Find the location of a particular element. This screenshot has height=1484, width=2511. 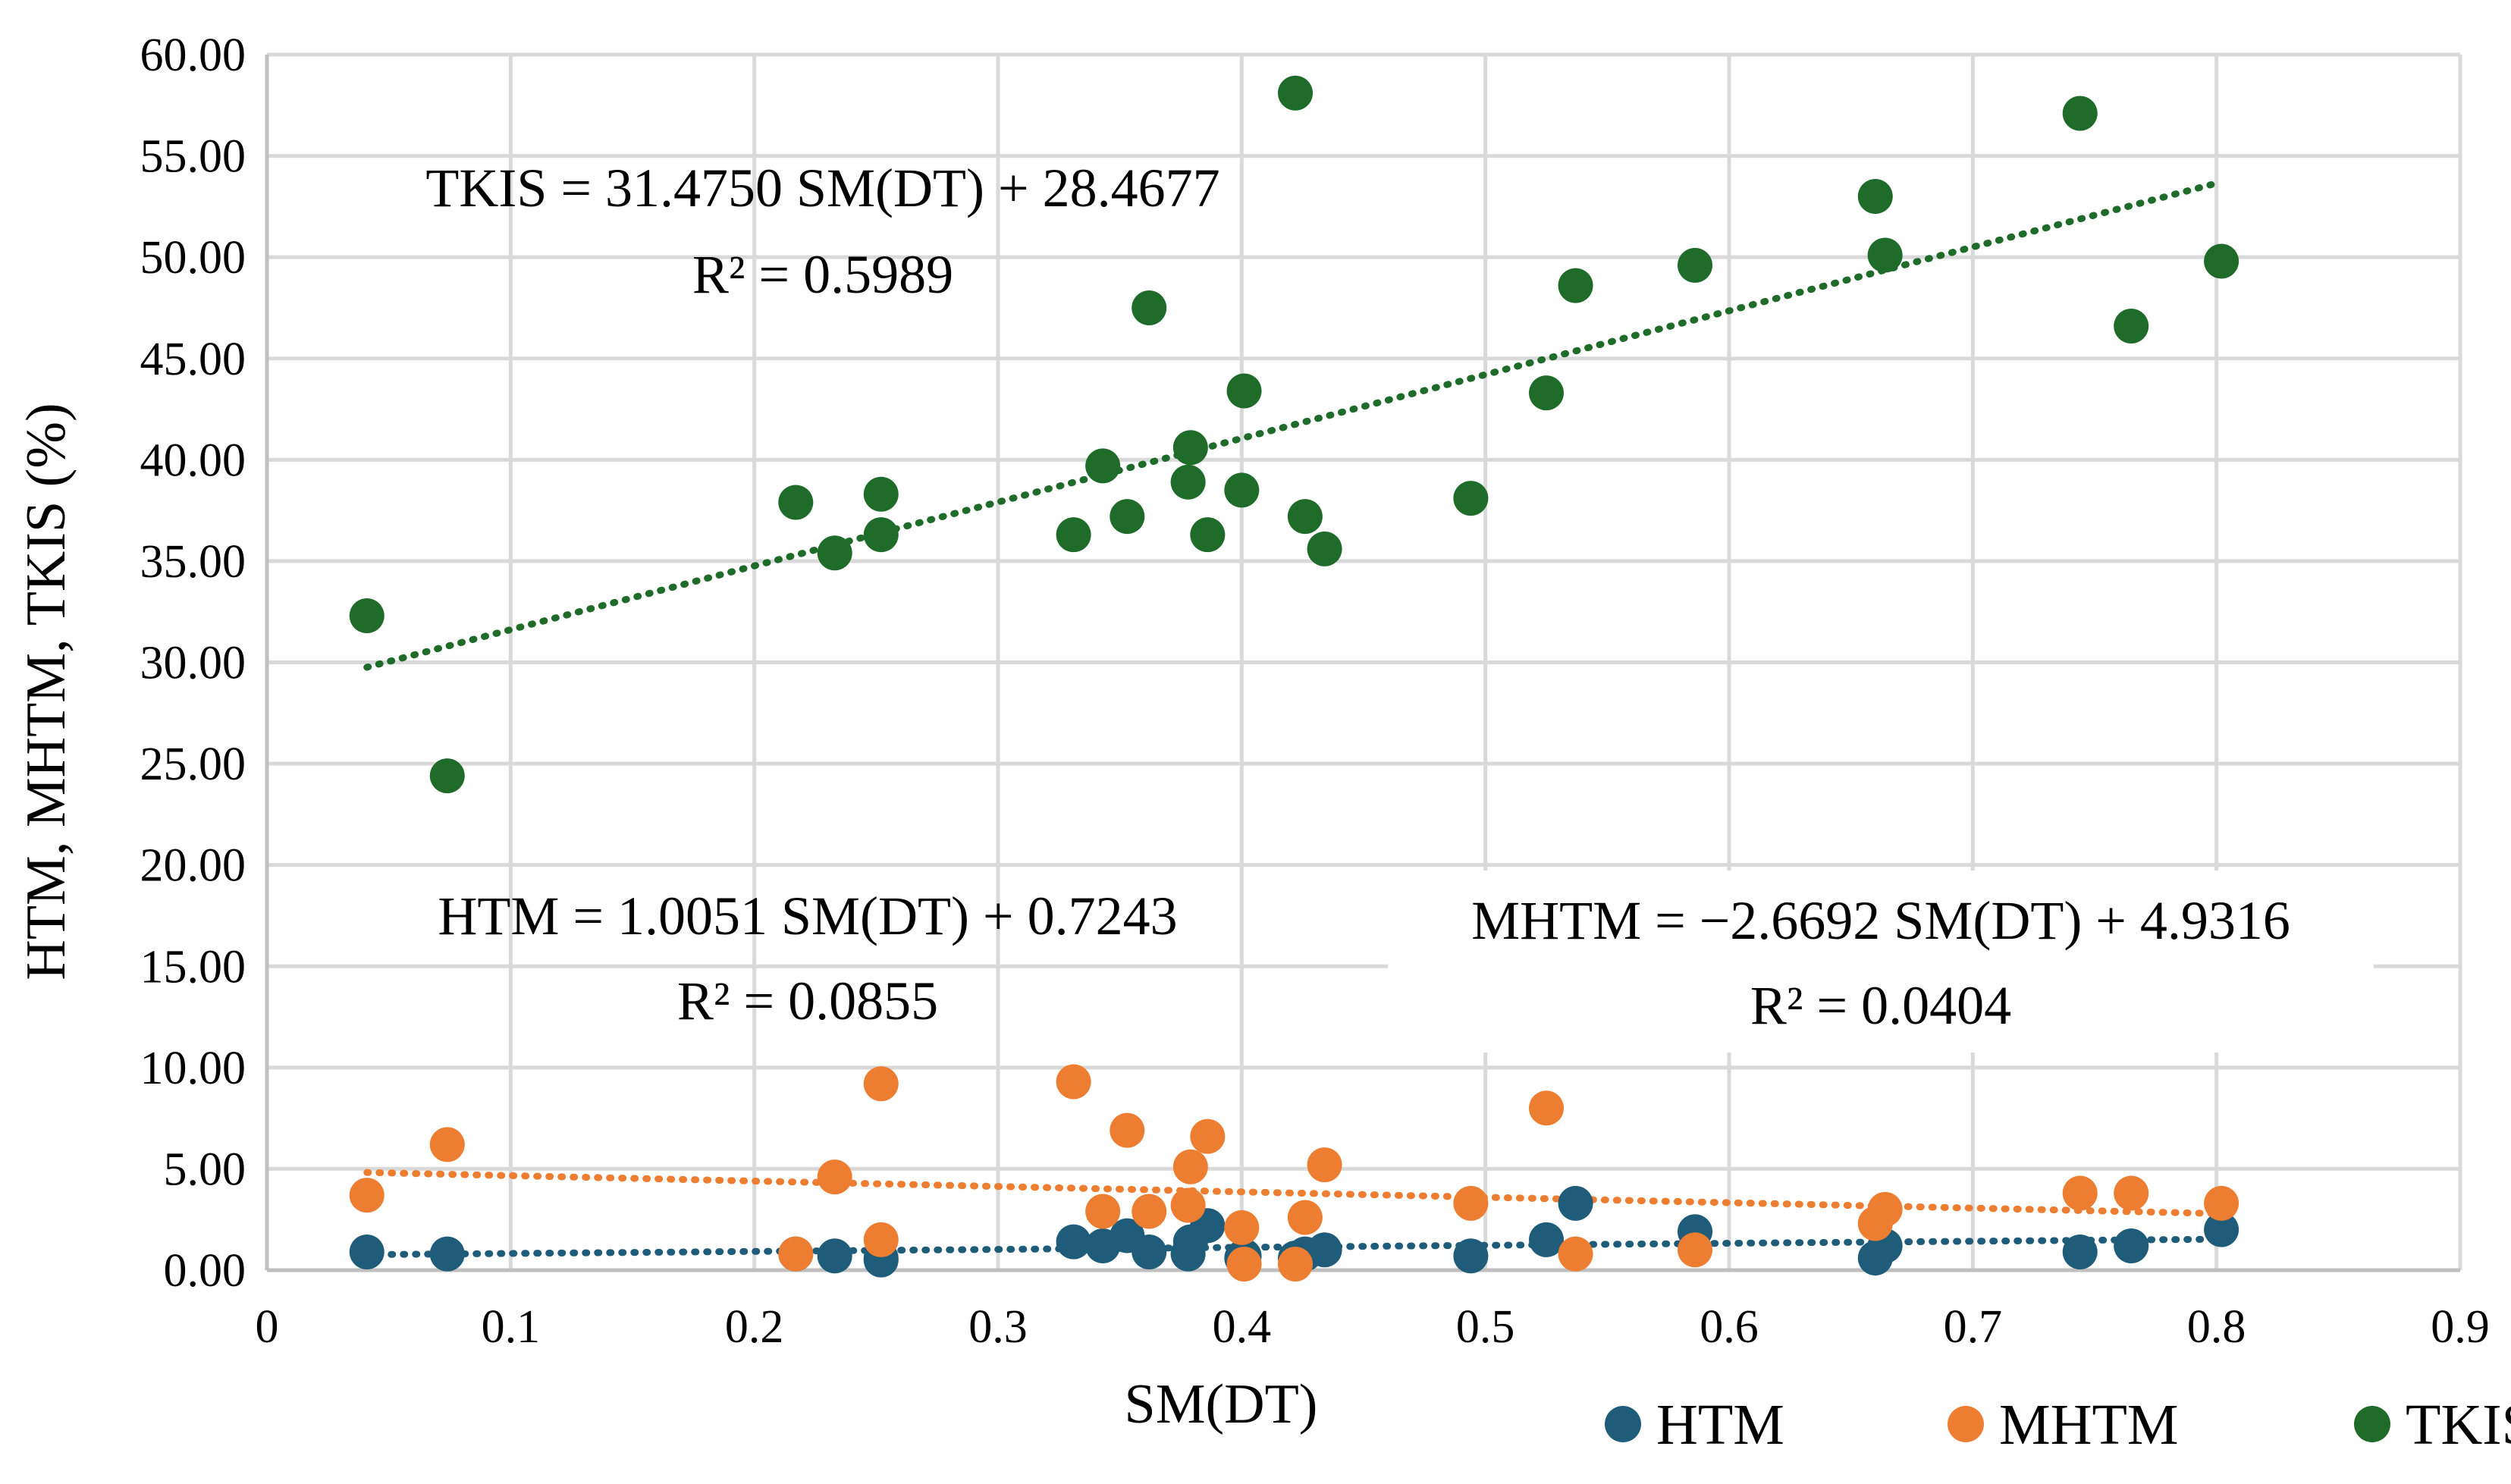

legend-label-htm: HTM is located at coordinates (1720, 1425).